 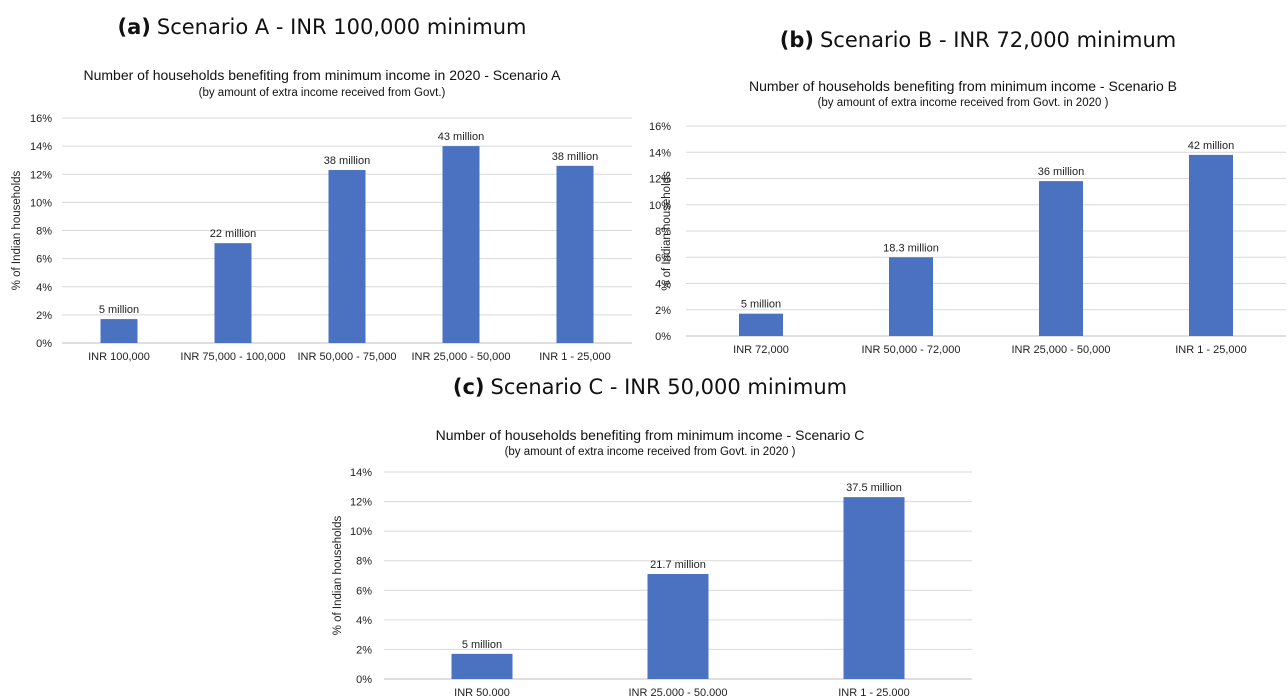 I want to click on y-tick-label-b-4: 8%, so click(x=663, y=232).